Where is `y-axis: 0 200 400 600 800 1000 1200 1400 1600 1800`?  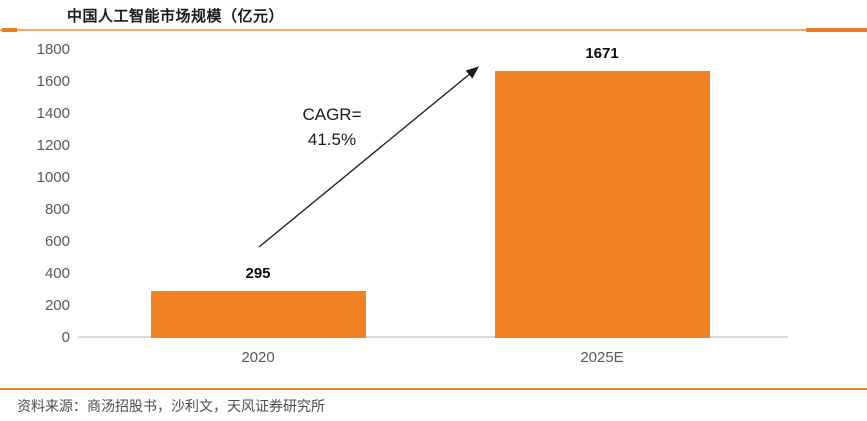 y-axis: 0 200 400 600 800 1000 1200 1400 1600 1800 is located at coordinates (36, 180).